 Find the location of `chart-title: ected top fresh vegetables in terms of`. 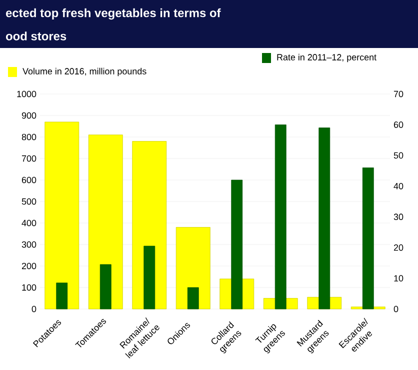

chart-title: ected top fresh vegetables in terms of is located at coordinates (113, 14).